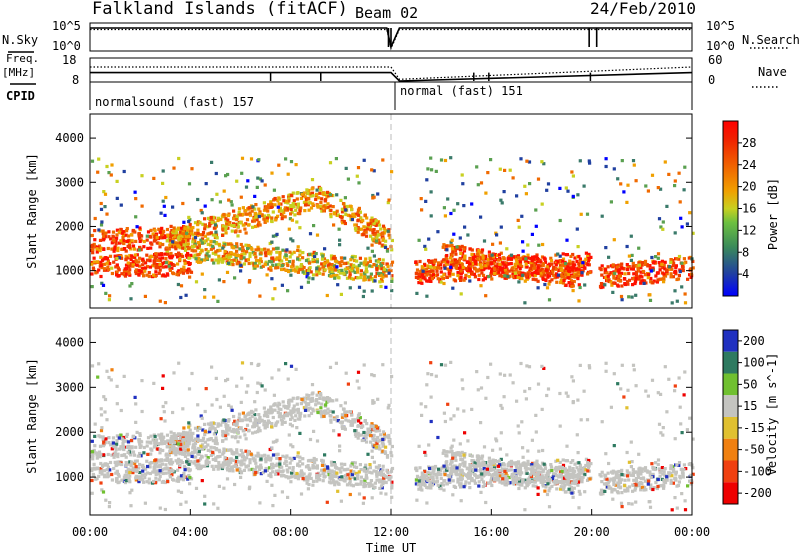 This screenshot has height=554, width=800. I want to click on beam-label: Beam 02, so click(386, 13).